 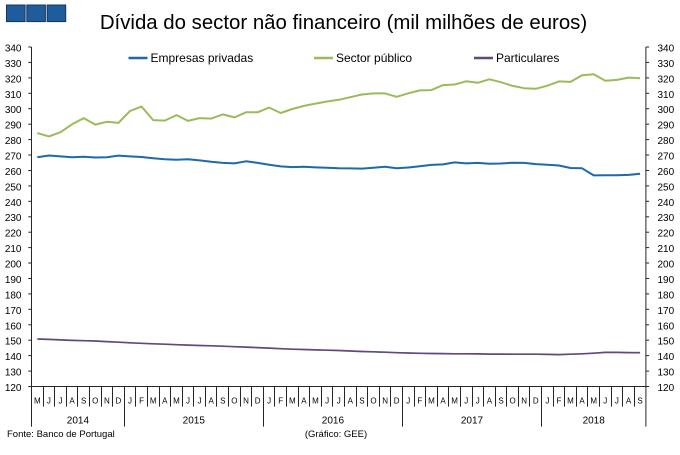 What do you see at coordinates (13, 95) in the screenshot?
I see `svg-text: 310` at bounding box center [13, 95].